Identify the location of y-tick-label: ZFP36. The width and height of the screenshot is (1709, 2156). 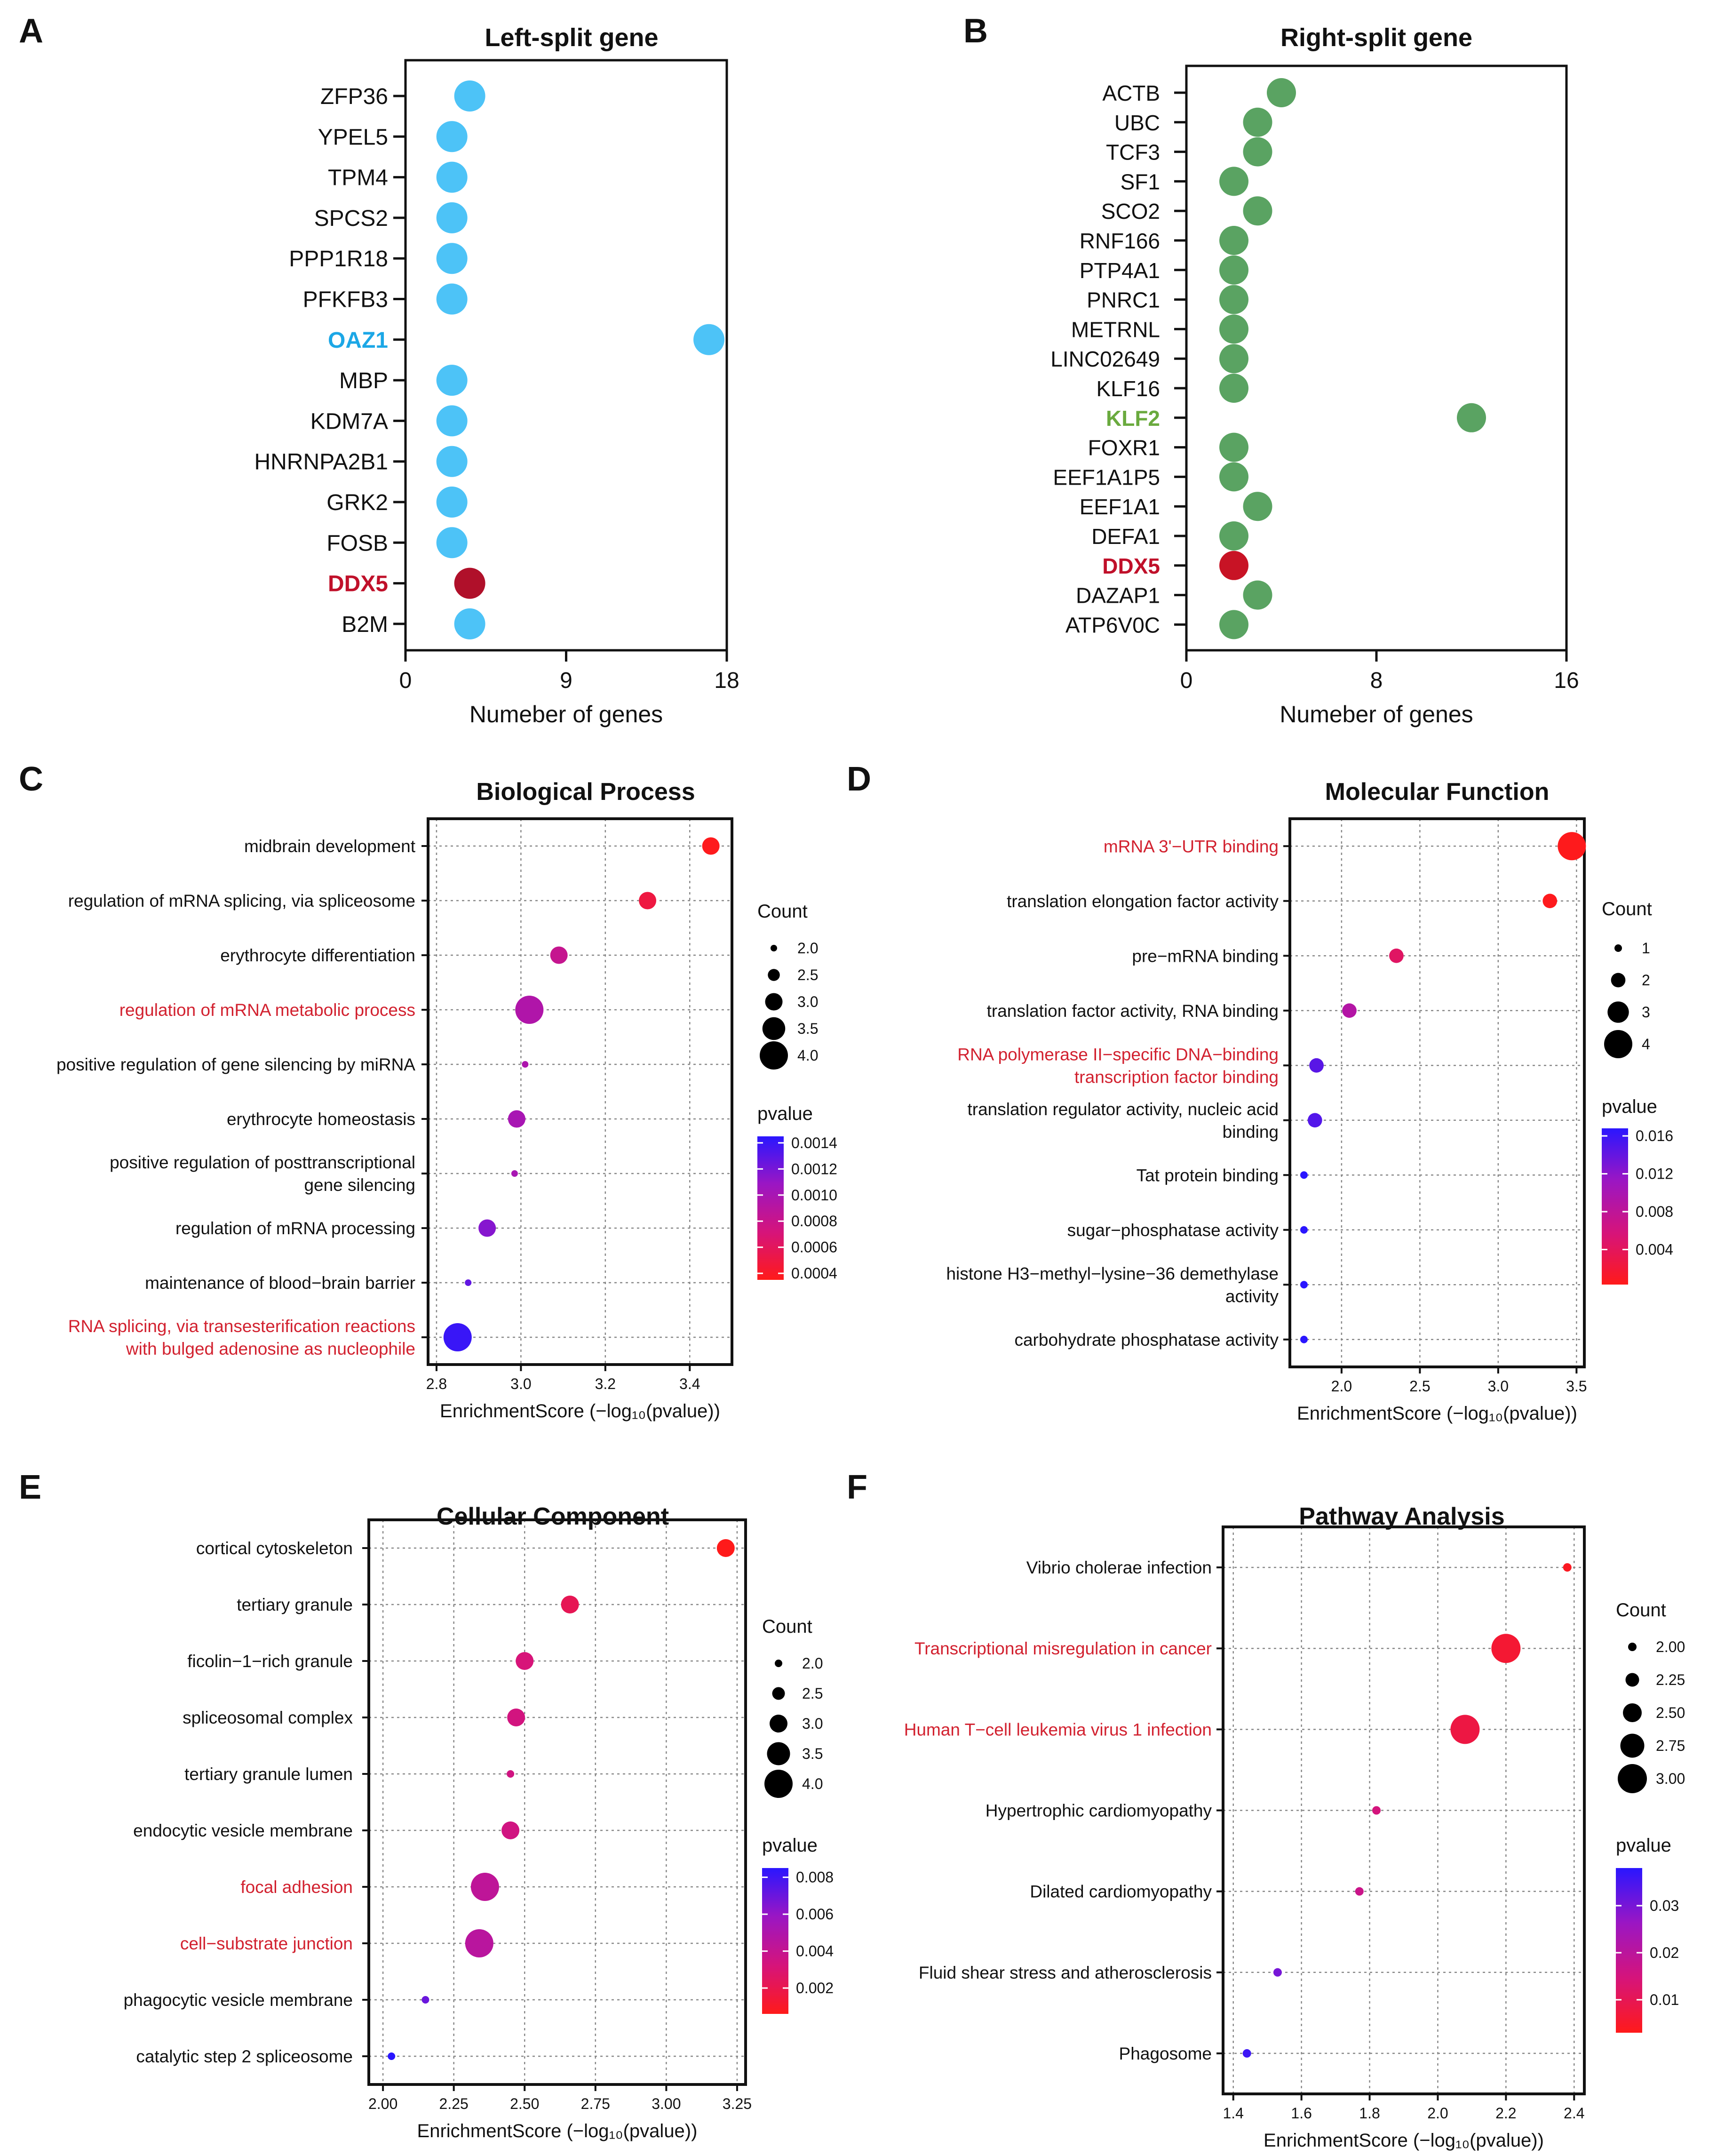
(354, 96).